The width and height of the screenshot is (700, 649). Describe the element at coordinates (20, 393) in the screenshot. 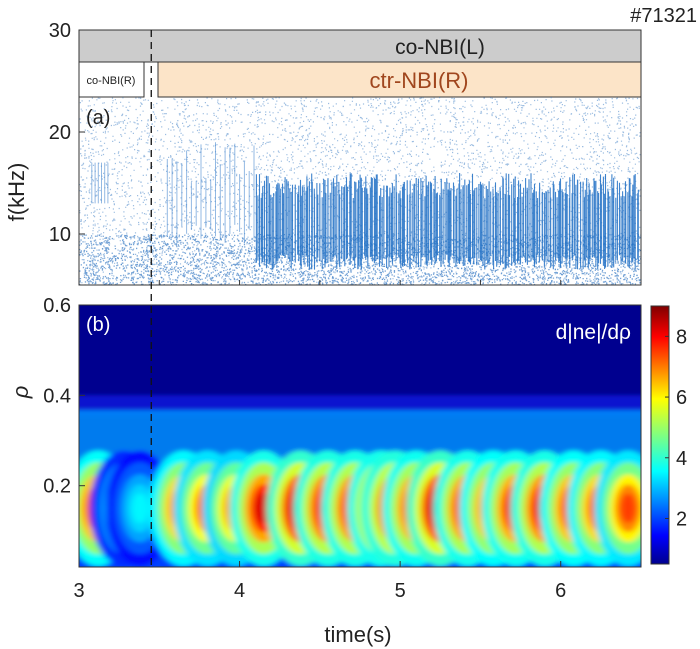

I see `panel-b-ylabel: ρ` at that location.